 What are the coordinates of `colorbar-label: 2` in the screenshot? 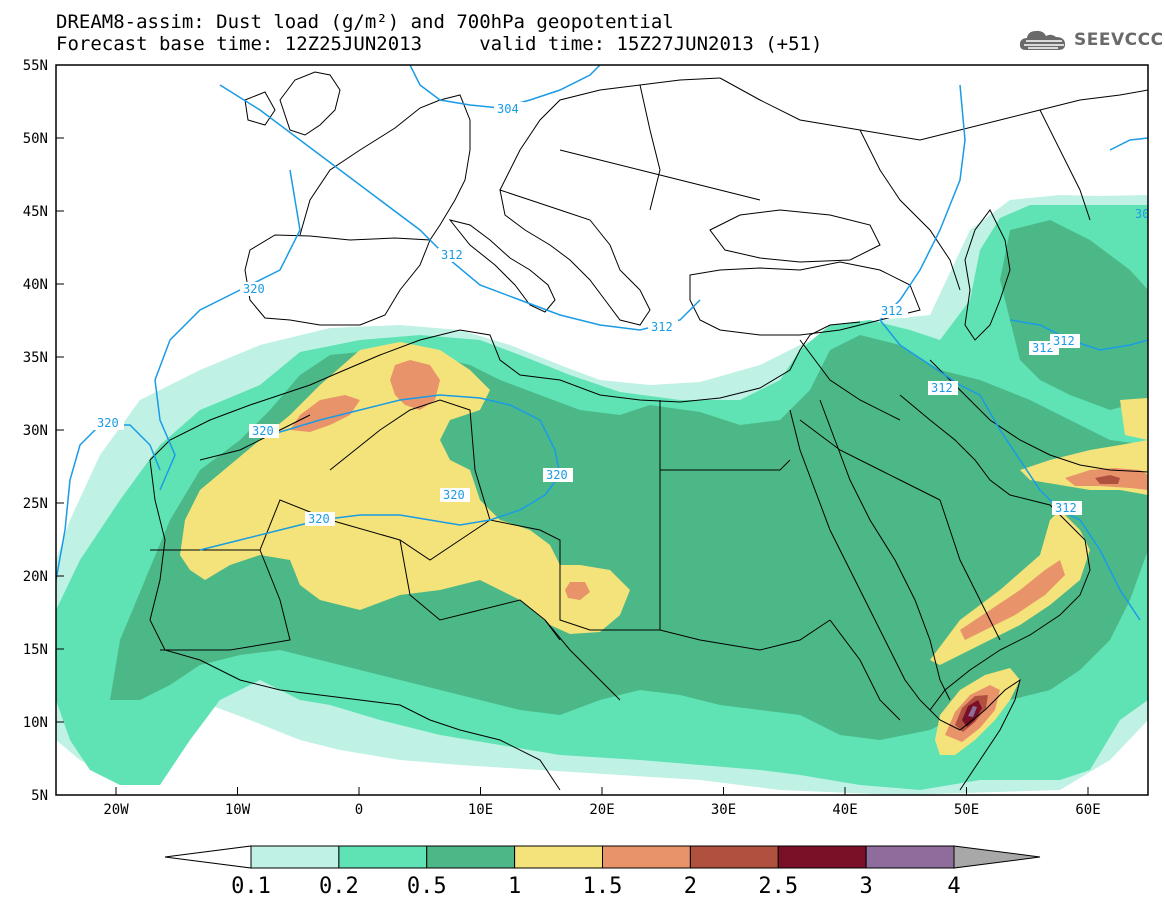 It's located at (690, 886).